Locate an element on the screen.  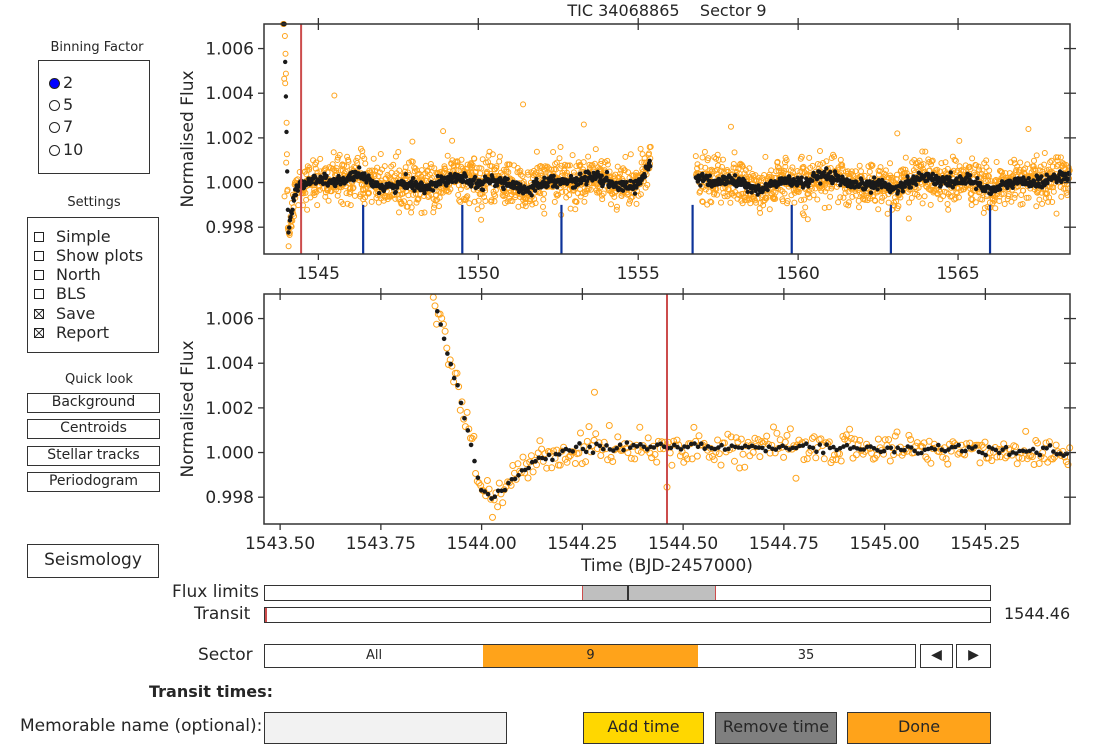
sector-option-35: 35 is located at coordinates (806, 655).